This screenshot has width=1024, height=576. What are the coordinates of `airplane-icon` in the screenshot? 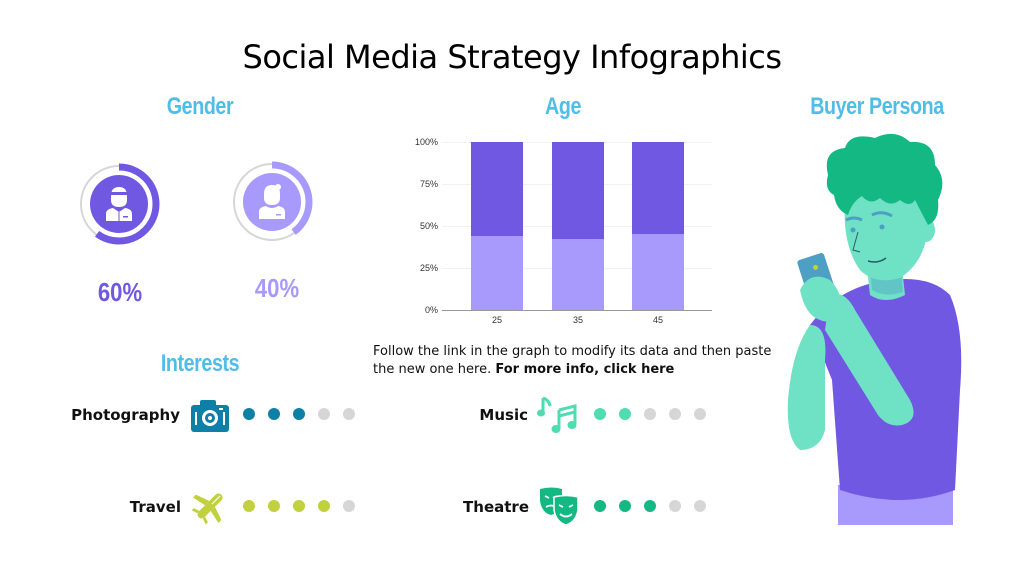 It's located at (207, 509).